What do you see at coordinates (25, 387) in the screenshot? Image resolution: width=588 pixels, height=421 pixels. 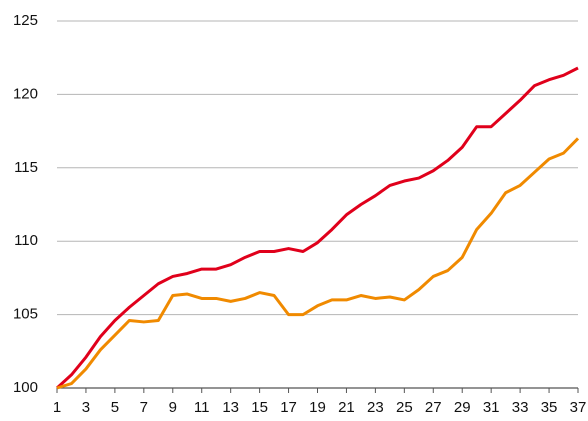 I see `y-tick-label: 100` at bounding box center [25, 387].